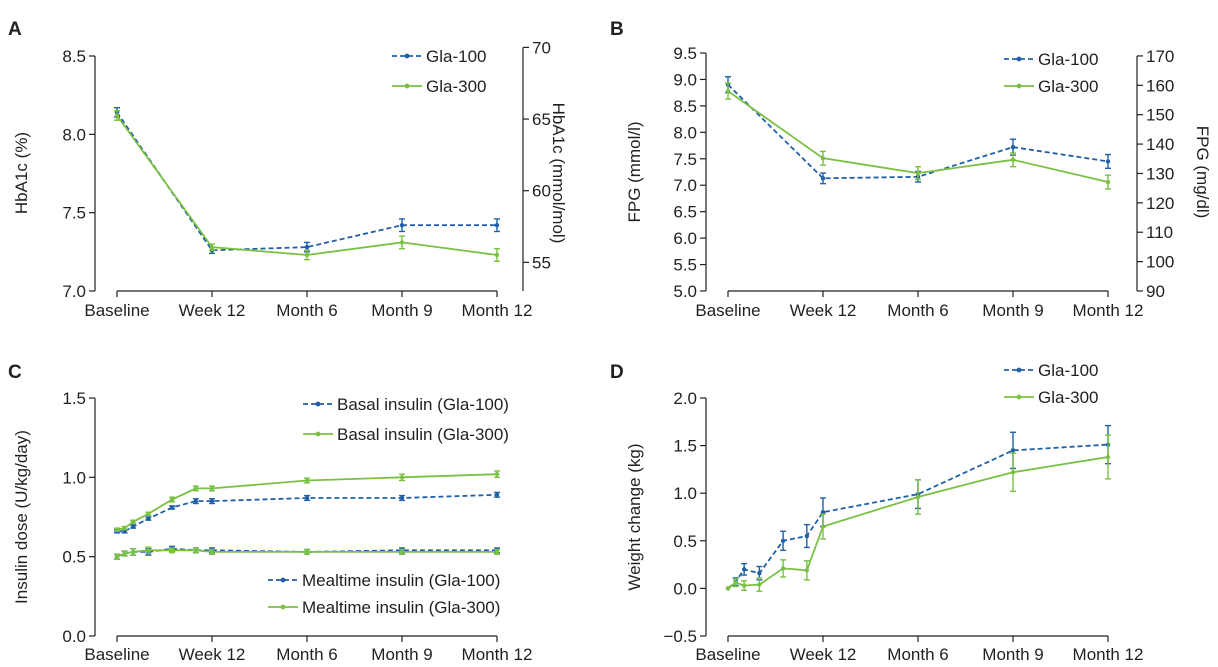 The width and height of the screenshot is (1218, 667). I want to click on panel-a-y-tick-label: 8.5, so click(74, 56).